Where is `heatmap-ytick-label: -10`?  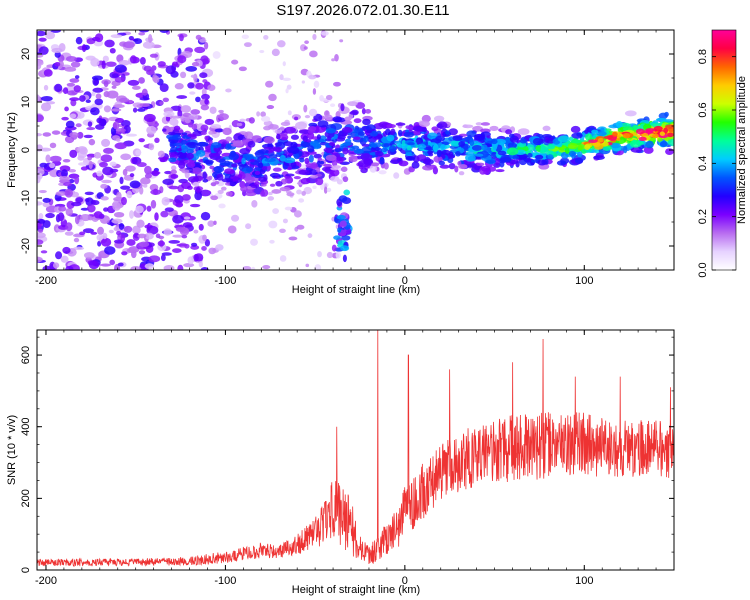 heatmap-ytick-label: -10 is located at coordinates (26, 198).